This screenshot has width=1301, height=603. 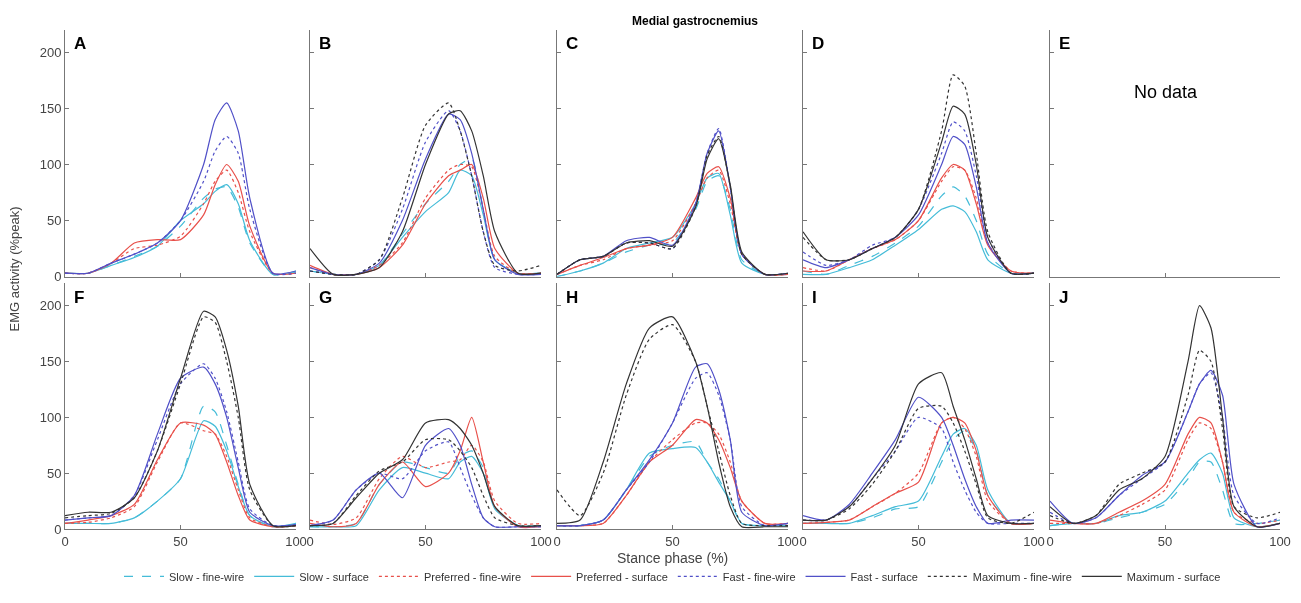 I want to click on legend-label: Preferred - fine-wire, so click(x=472, y=576).